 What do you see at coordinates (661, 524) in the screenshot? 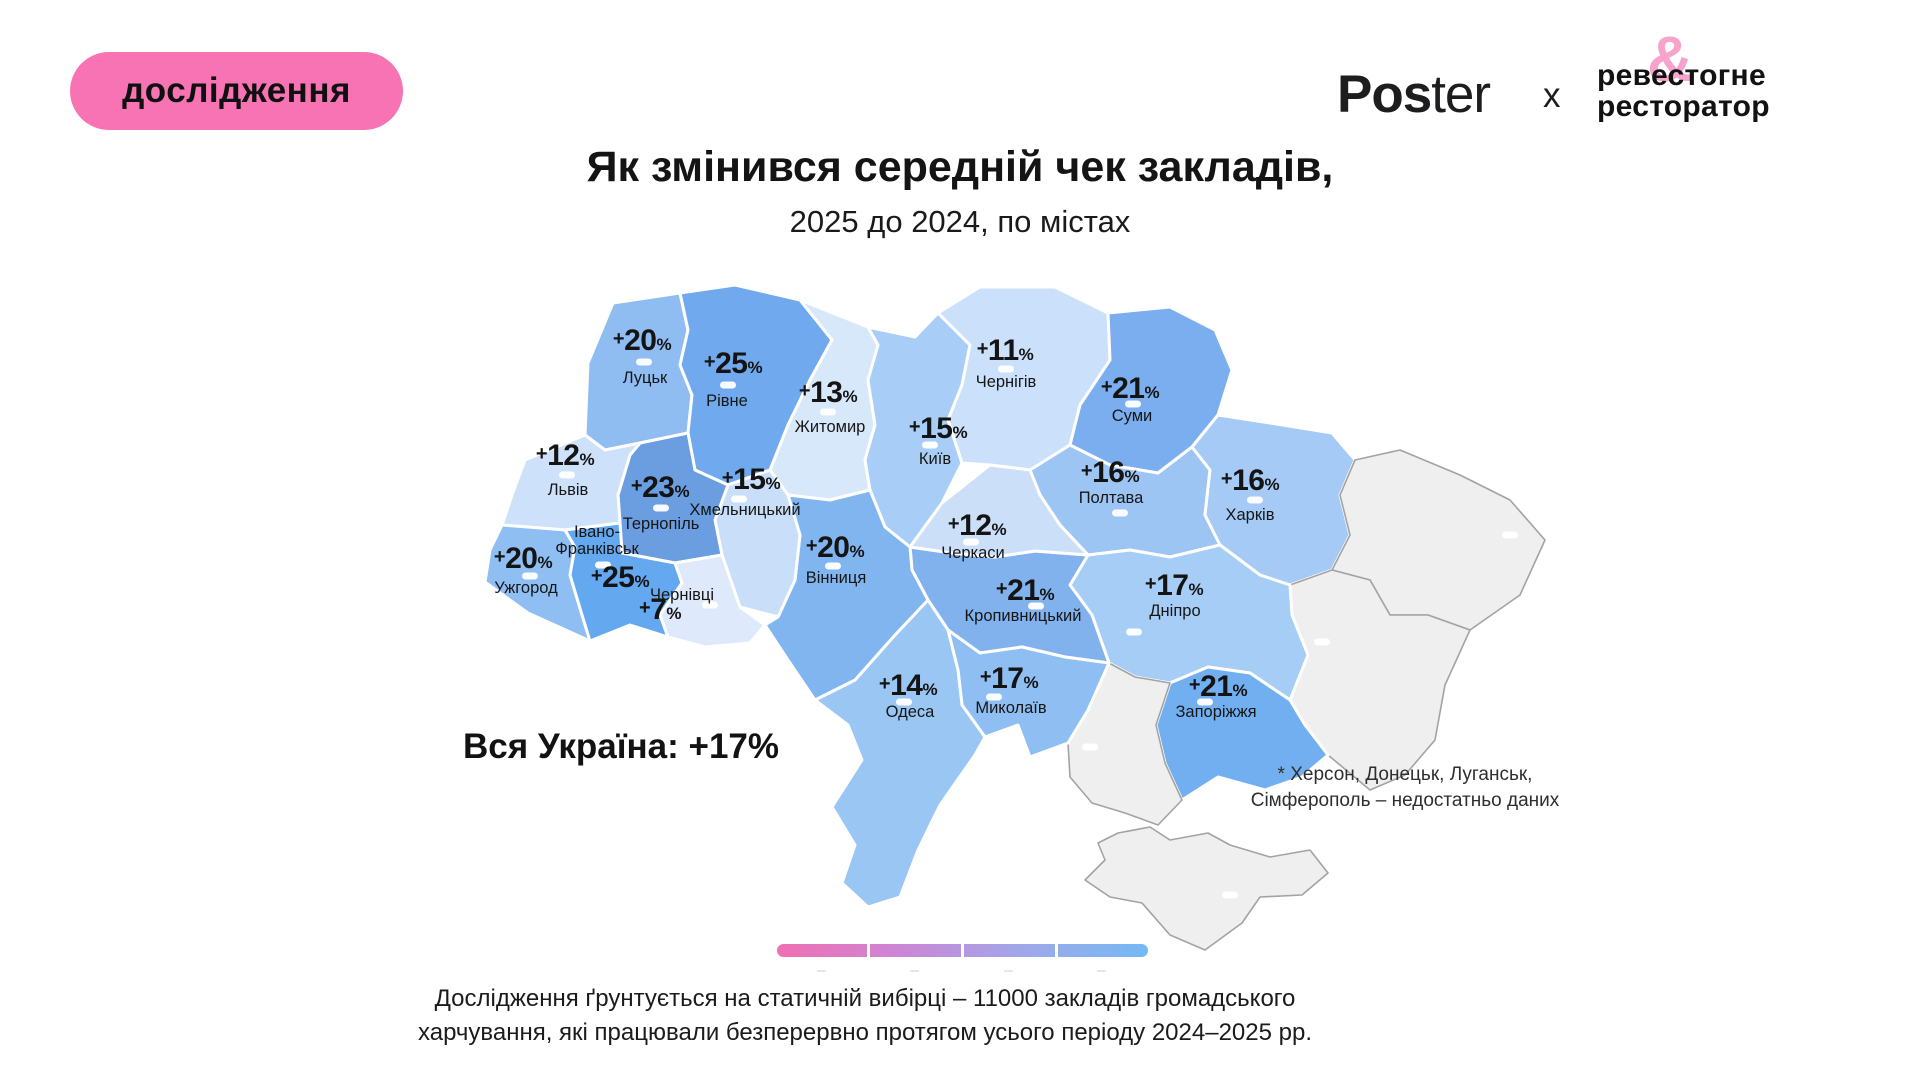
I see `region-city-label: Тернопіль` at bounding box center [661, 524].